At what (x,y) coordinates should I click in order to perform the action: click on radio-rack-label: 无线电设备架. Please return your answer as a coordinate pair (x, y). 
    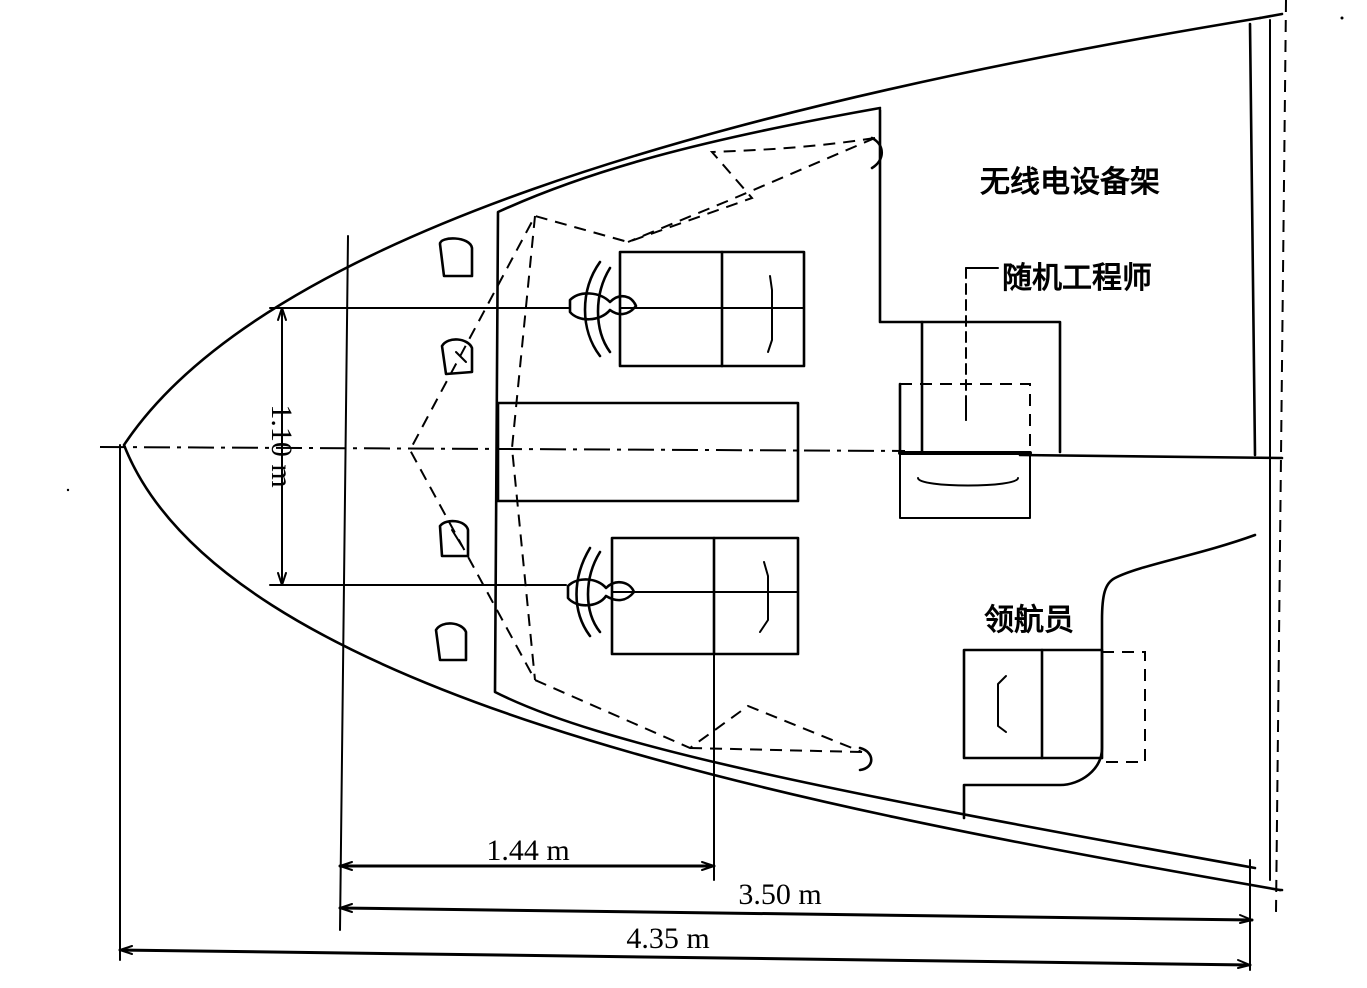
    Looking at the image, I should click on (1070, 182).